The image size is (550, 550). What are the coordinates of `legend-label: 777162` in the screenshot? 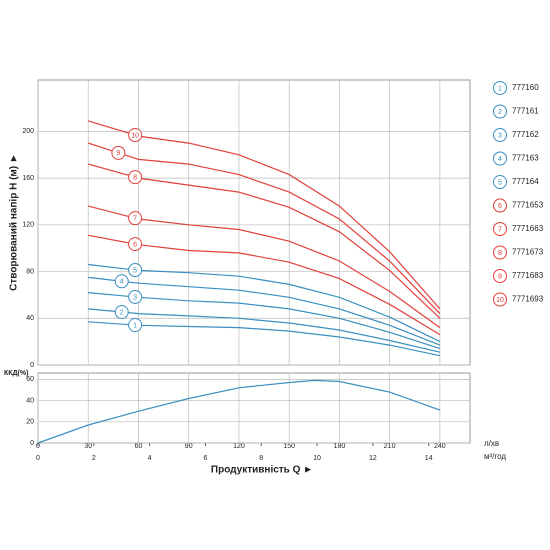 It's located at (525, 134).